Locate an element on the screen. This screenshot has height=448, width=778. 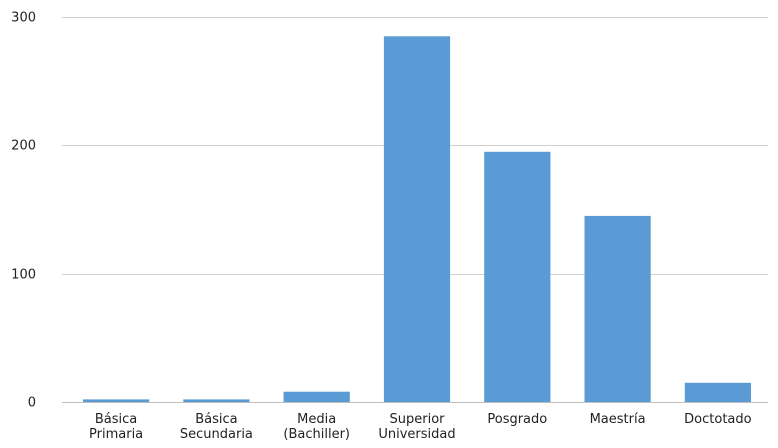
x-tick-label: Universidad is located at coordinates (416, 434).